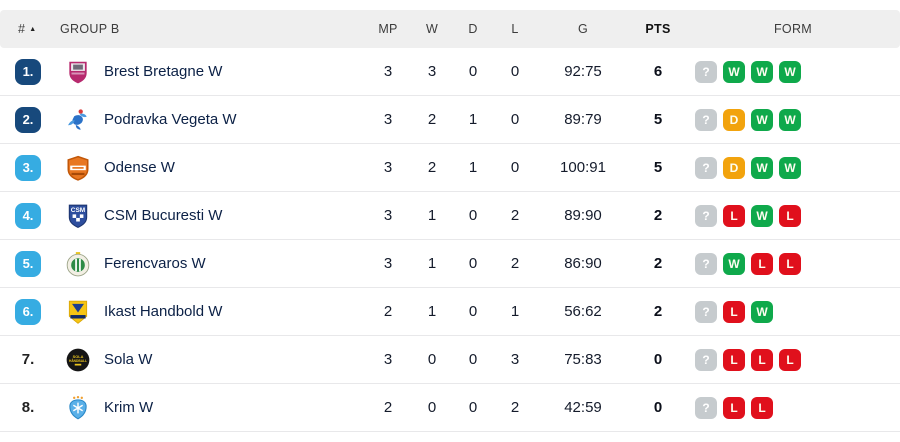 This screenshot has width=900, height=442. I want to click on csm-bucuresti-logo: CSM, so click(78, 216).